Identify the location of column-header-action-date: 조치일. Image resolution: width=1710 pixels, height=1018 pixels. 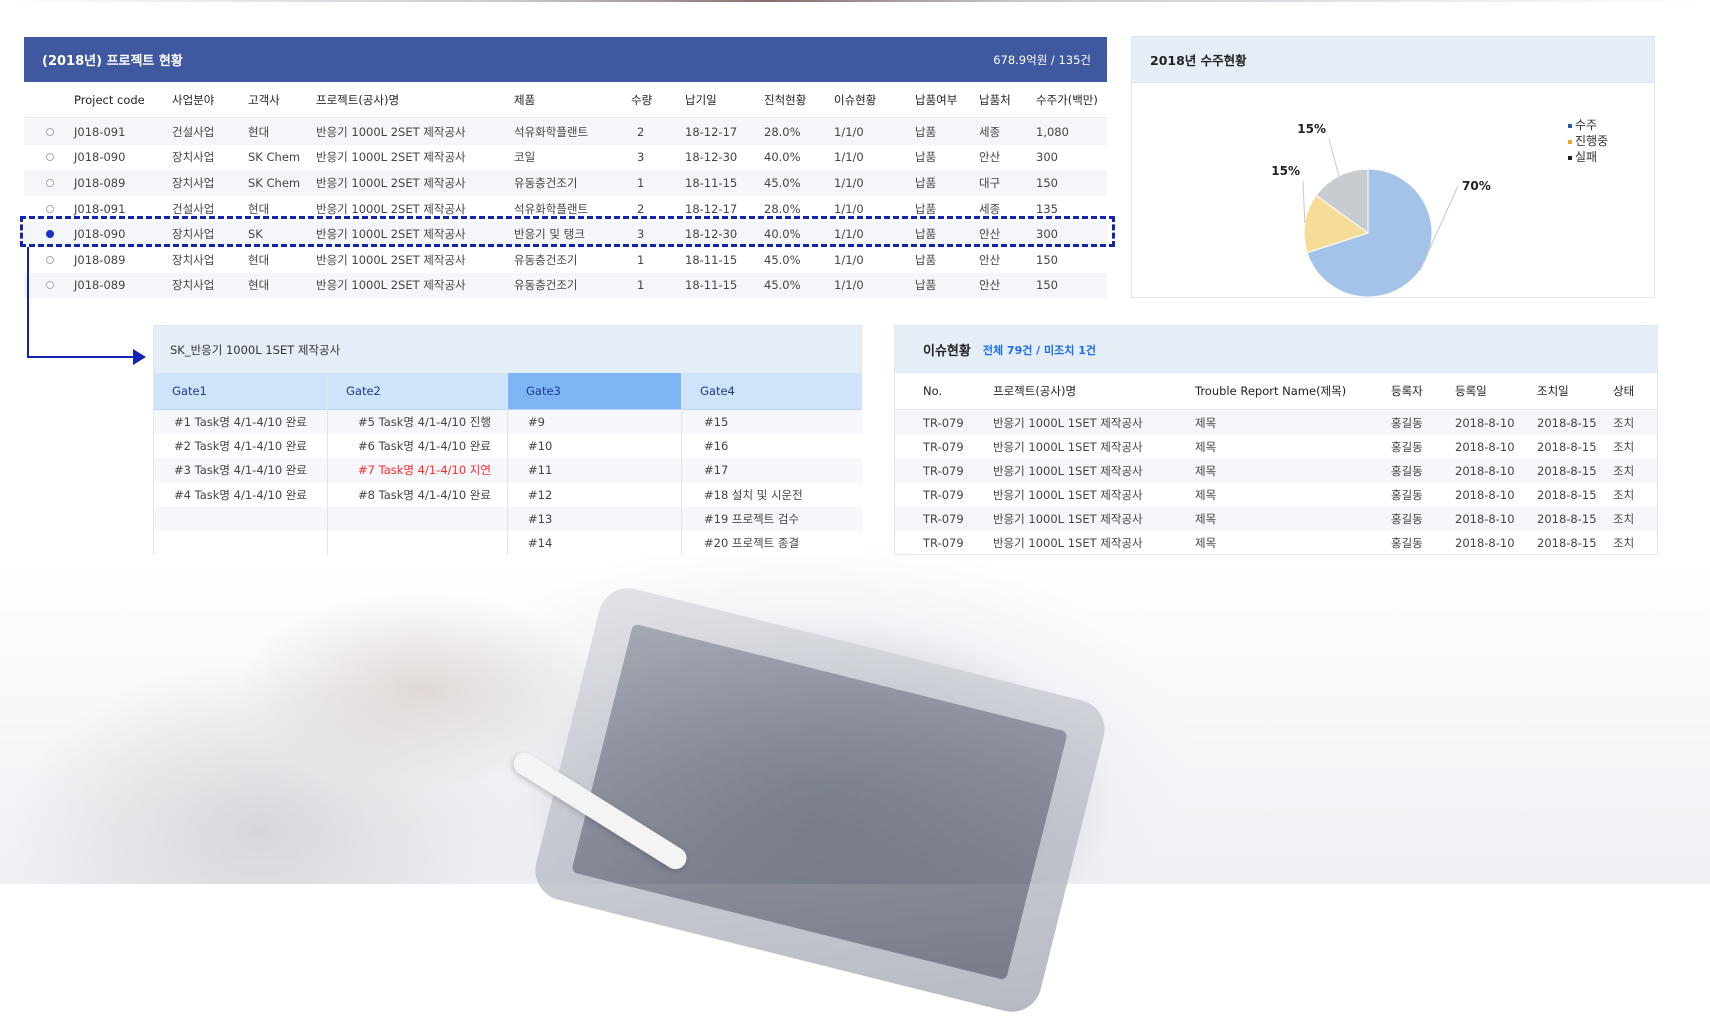
(1553, 391).